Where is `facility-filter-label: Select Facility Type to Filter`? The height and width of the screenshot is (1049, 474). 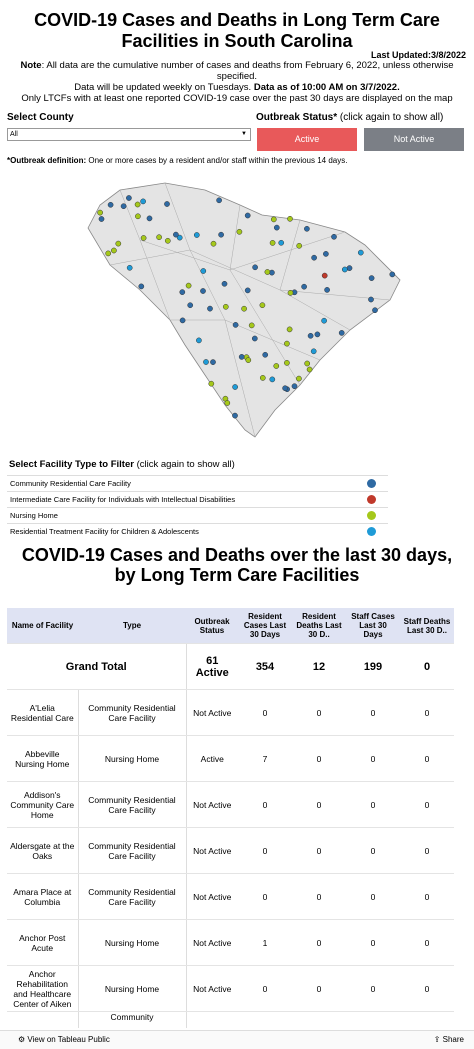 facility-filter-label: Select Facility Type to Filter is located at coordinates (71, 464).